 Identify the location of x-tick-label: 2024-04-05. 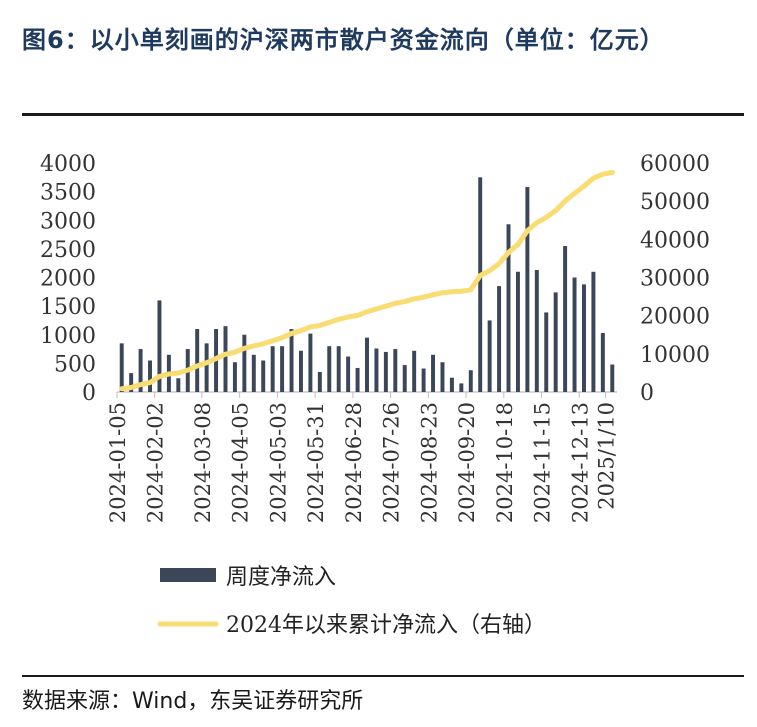
(241, 462).